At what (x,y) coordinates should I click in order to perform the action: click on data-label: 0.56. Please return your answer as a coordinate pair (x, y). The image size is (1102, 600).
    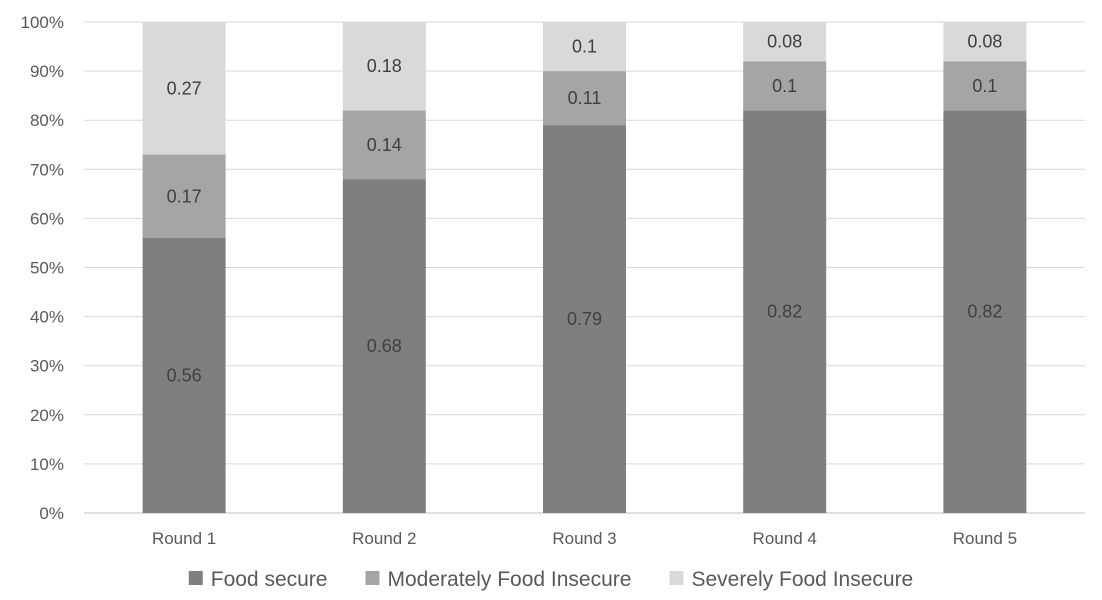
    Looking at the image, I should click on (184, 376).